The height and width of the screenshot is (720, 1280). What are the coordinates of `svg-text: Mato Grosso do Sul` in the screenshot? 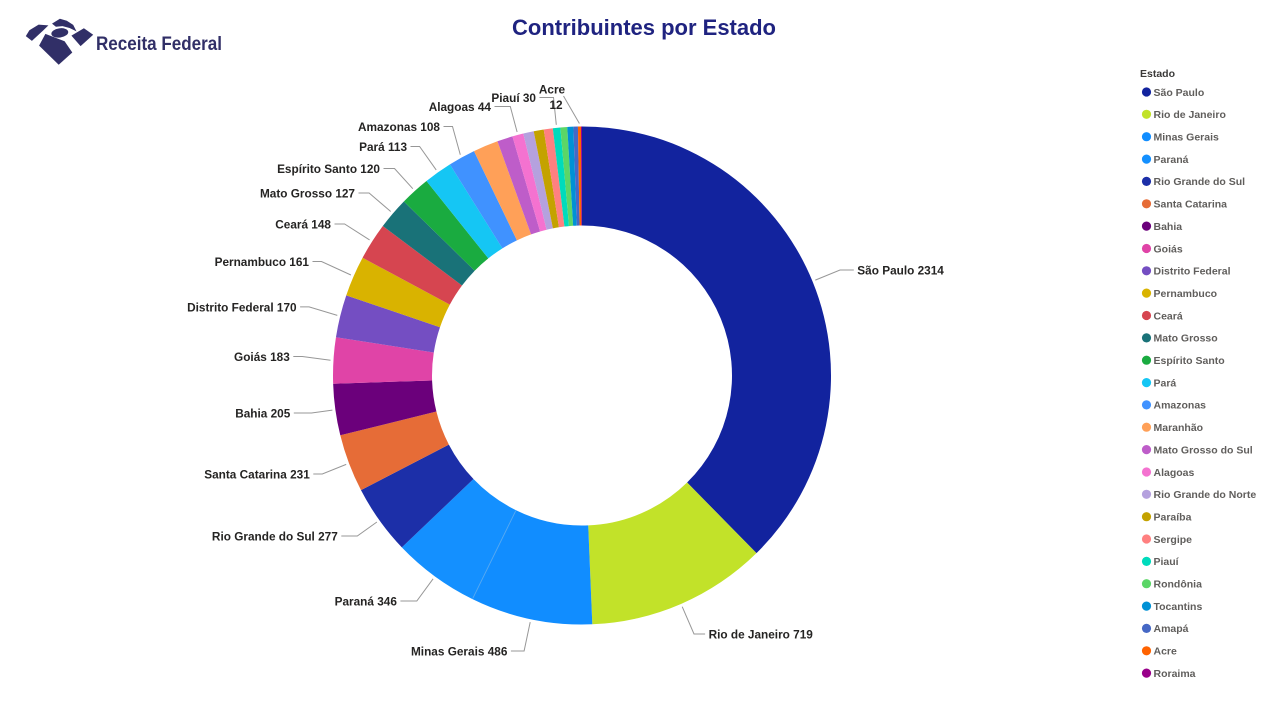 It's located at (1203, 450).